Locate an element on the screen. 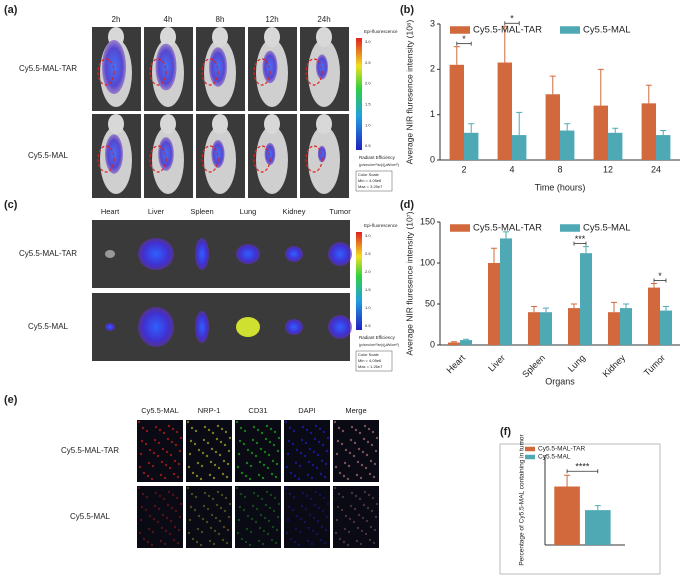 The height and width of the screenshot is (580, 692). column-header: 4h is located at coordinates (168, 19).